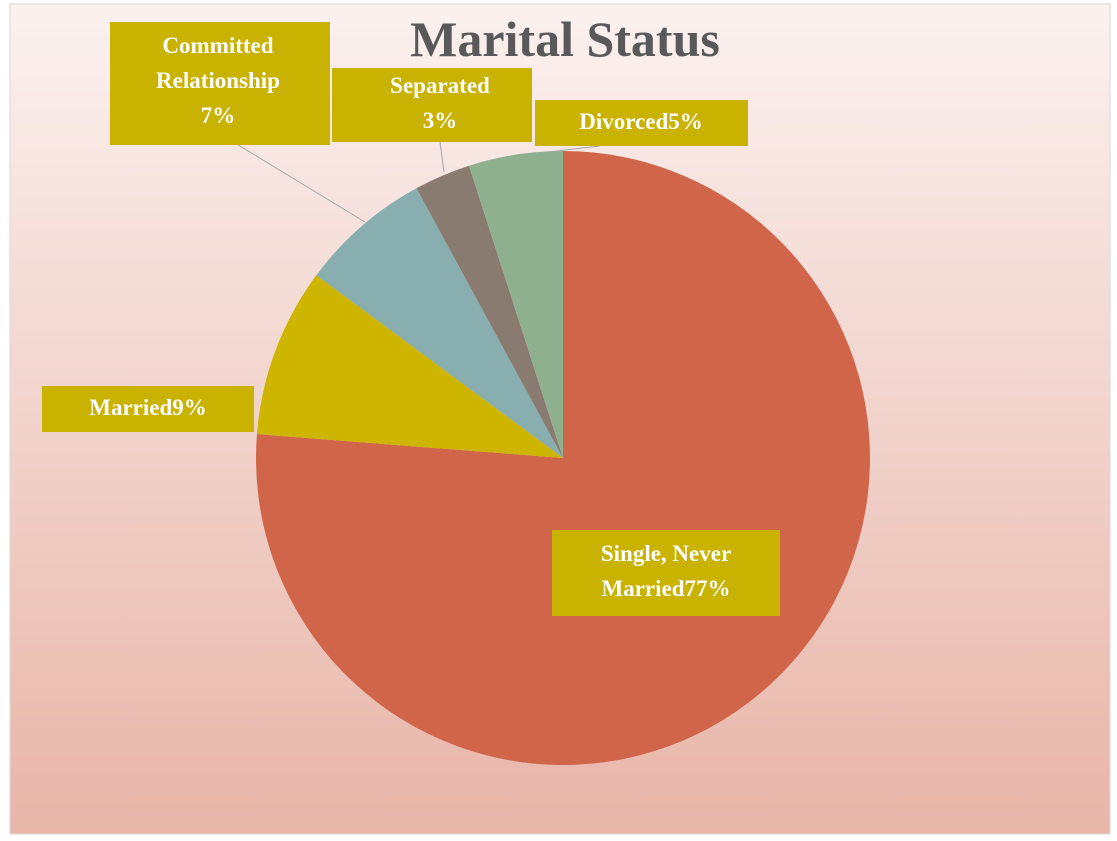 This screenshot has width=1117, height=841. What do you see at coordinates (440, 103) in the screenshot?
I see `data-label: Separated 3%` at bounding box center [440, 103].